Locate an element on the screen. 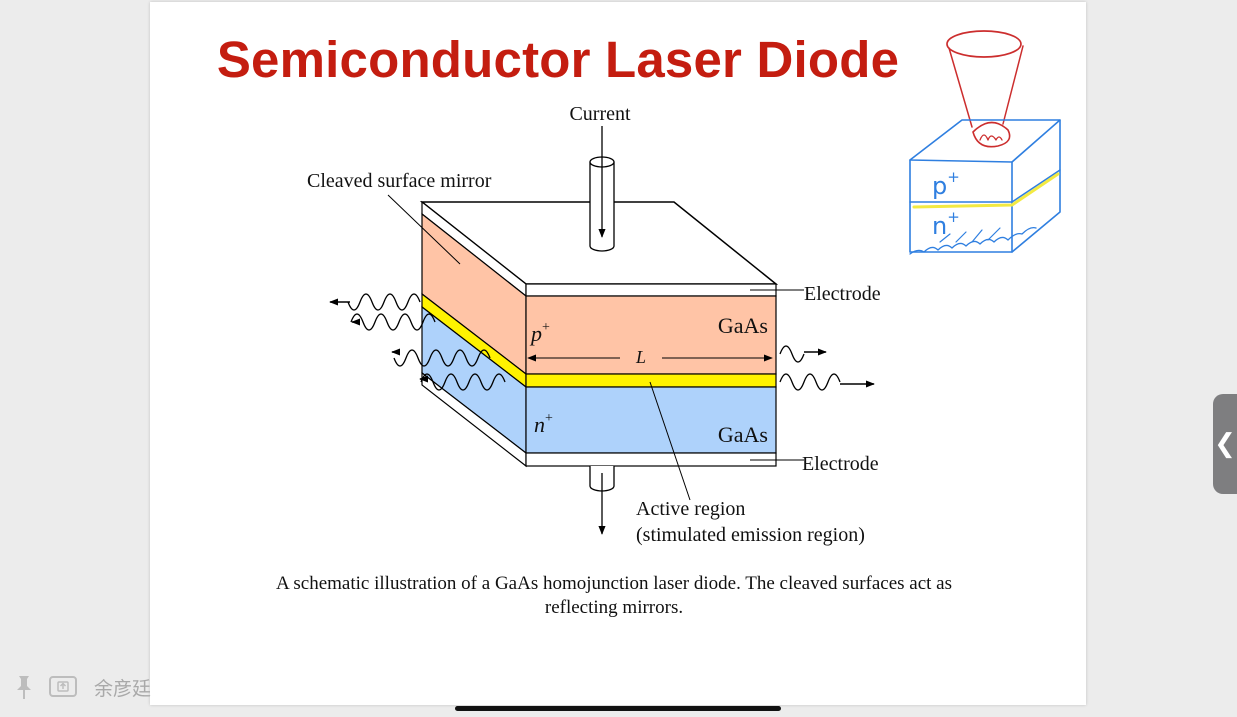 The image size is (1237, 717). front-bottom-electrode is located at coordinates (651, 459).